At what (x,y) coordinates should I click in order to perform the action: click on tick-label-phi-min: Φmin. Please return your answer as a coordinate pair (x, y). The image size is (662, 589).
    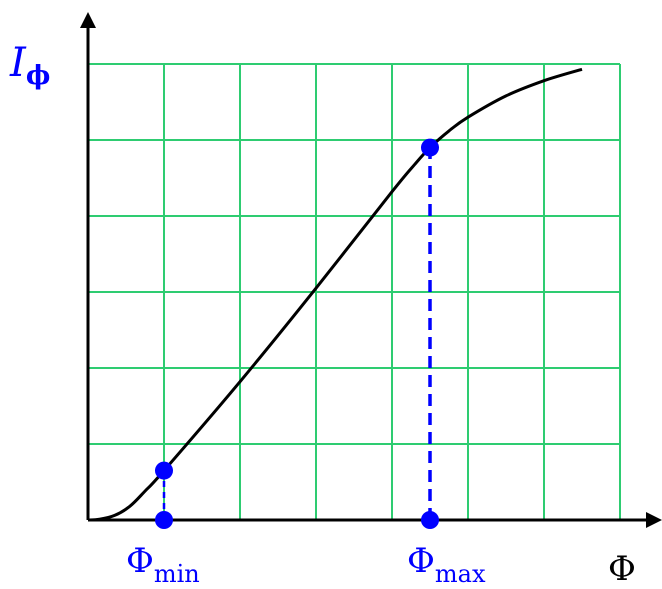
    Looking at the image, I should click on (163, 564).